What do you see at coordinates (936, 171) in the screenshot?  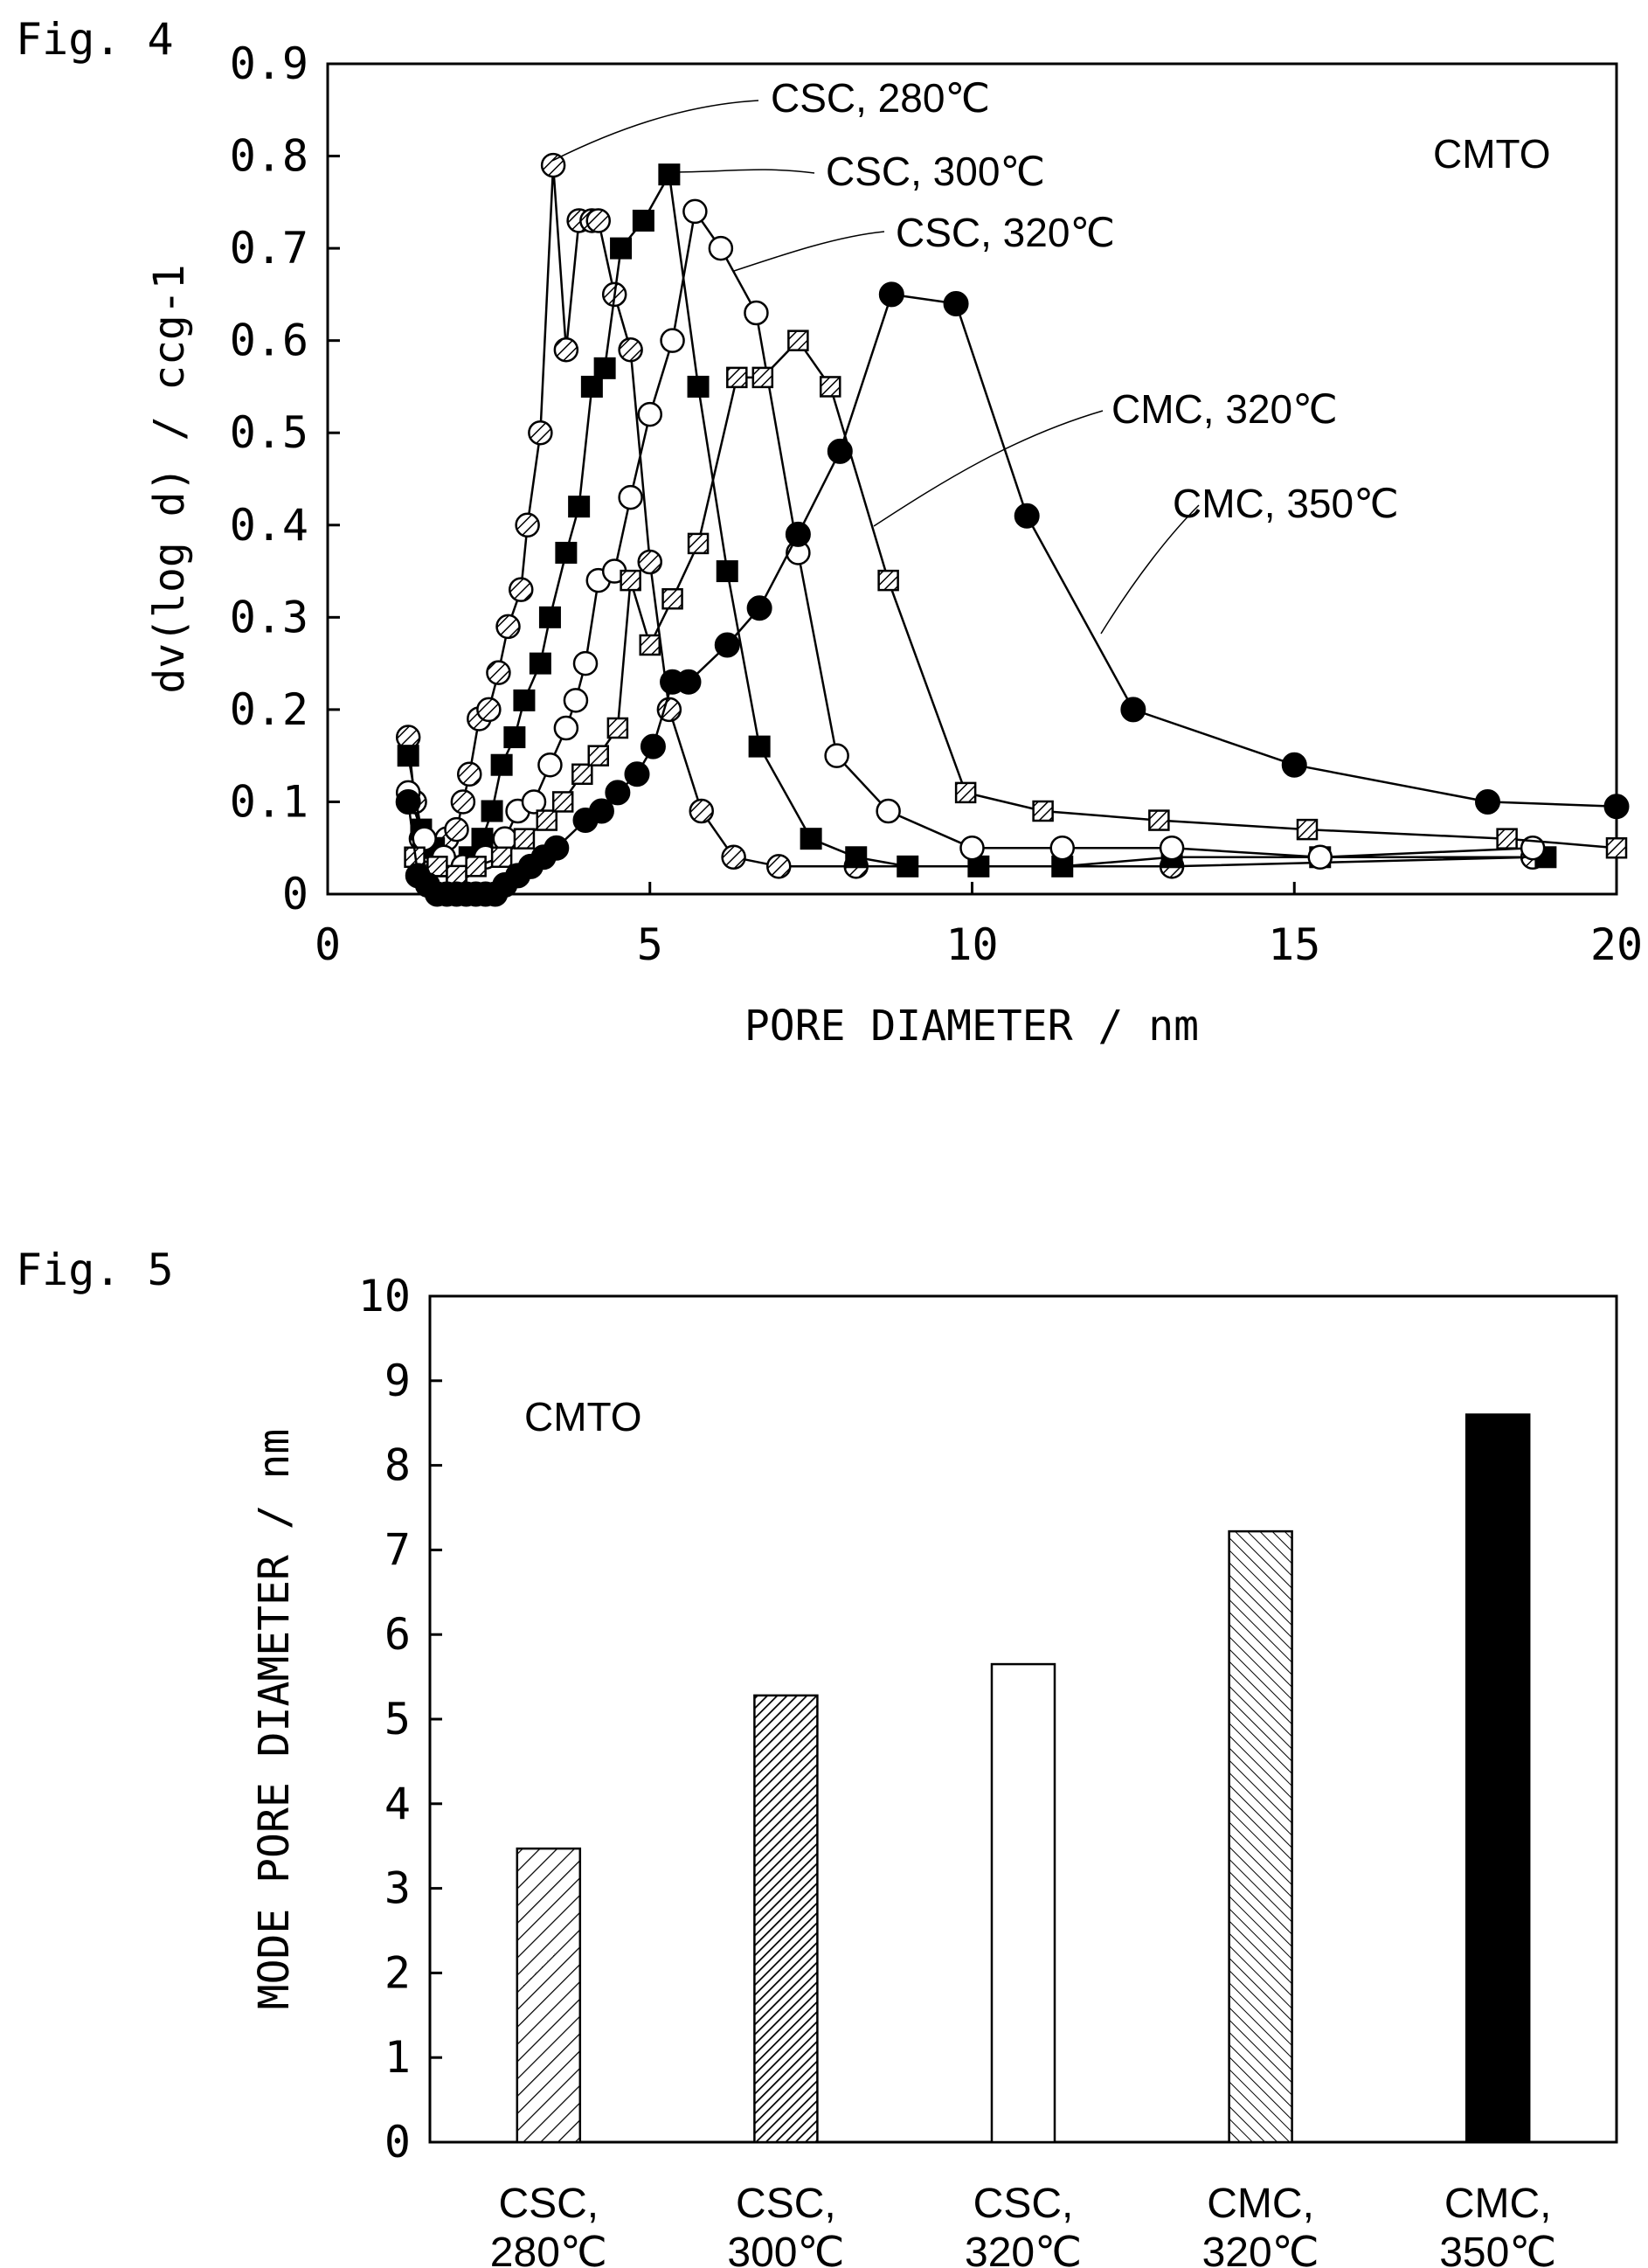 I see `series-annotation-csc300: CSC, 300℃` at bounding box center [936, 171].